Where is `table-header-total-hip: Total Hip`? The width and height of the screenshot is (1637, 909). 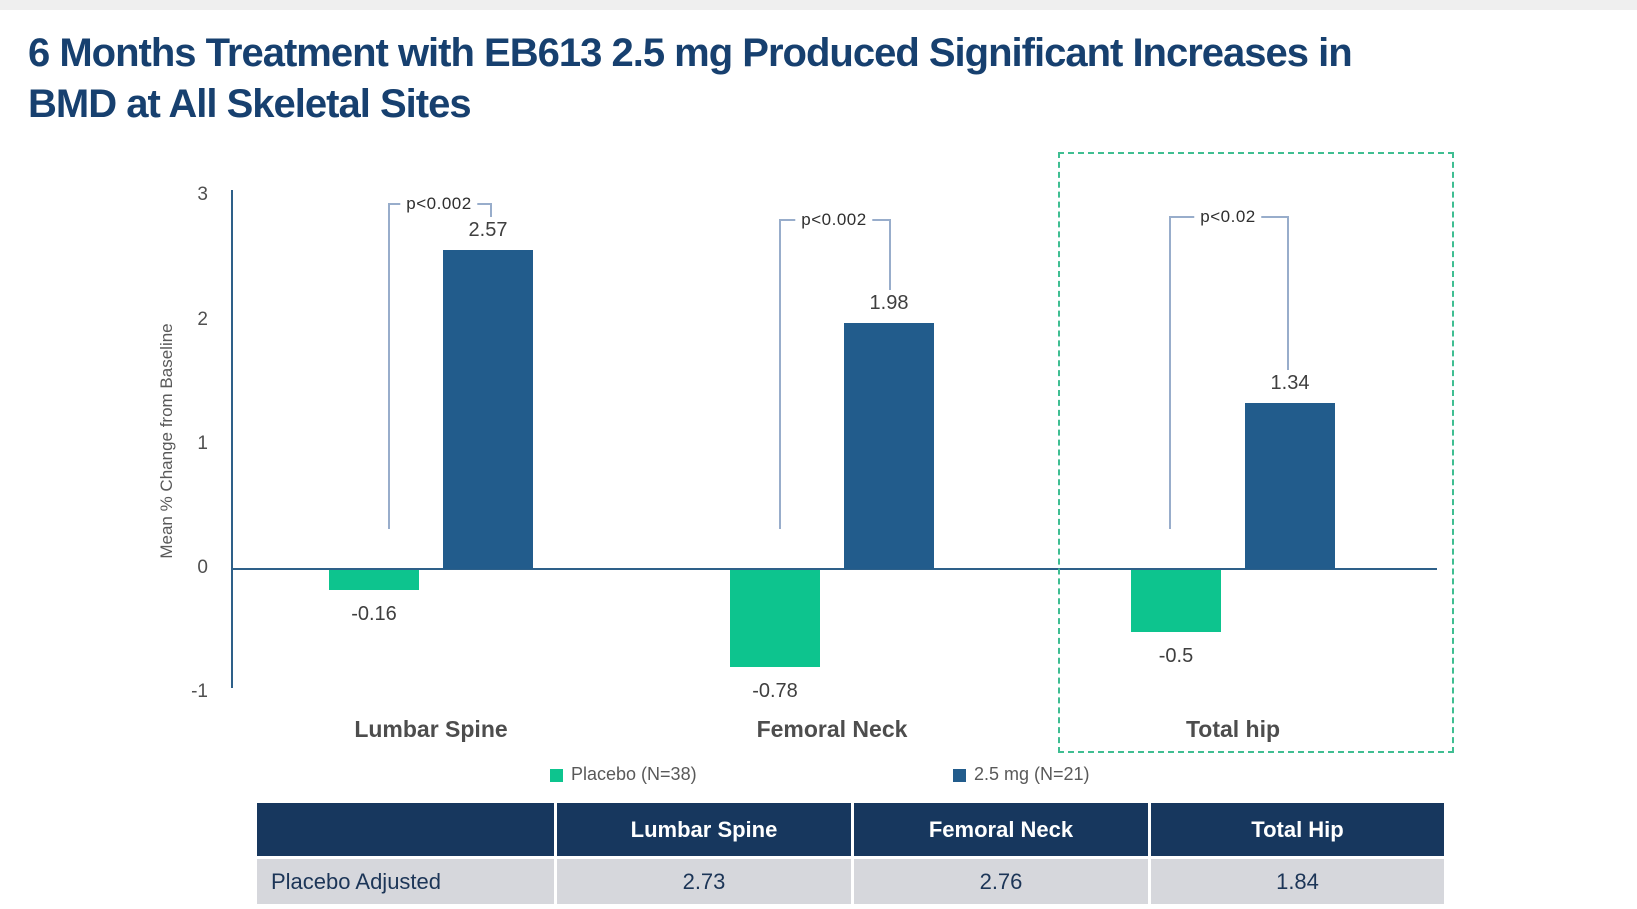
table-header-total-hip: Total Hip is located at coordinates (1297, 829).